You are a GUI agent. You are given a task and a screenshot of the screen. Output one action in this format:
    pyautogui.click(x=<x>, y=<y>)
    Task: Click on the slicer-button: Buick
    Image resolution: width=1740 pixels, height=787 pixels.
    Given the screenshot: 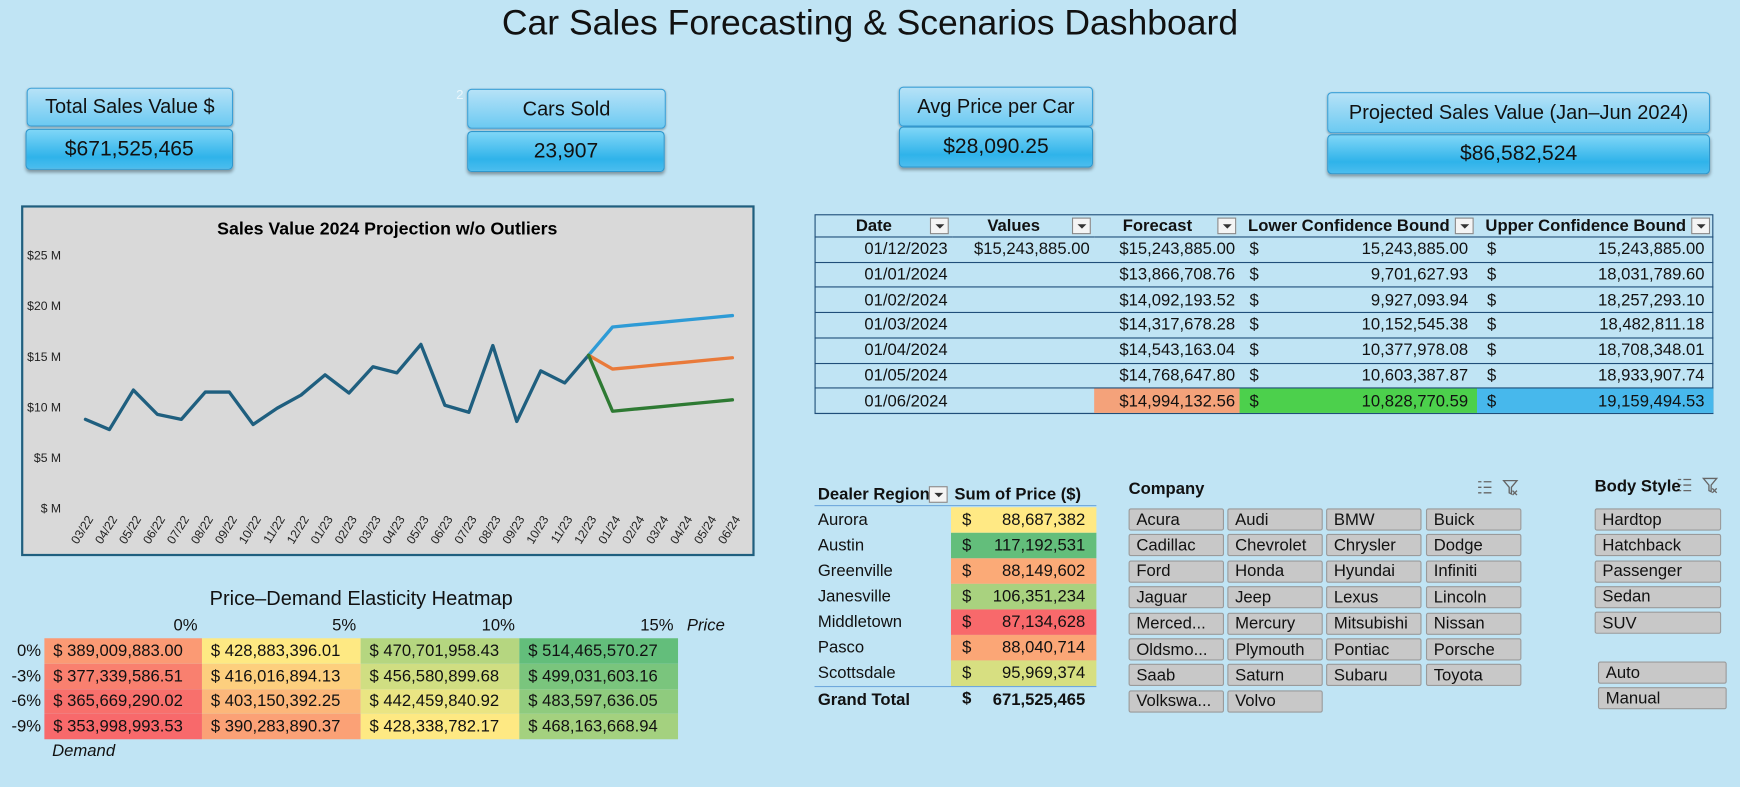 What is the action you would take?
    pyautogui.click(x=1473, y=519)
    